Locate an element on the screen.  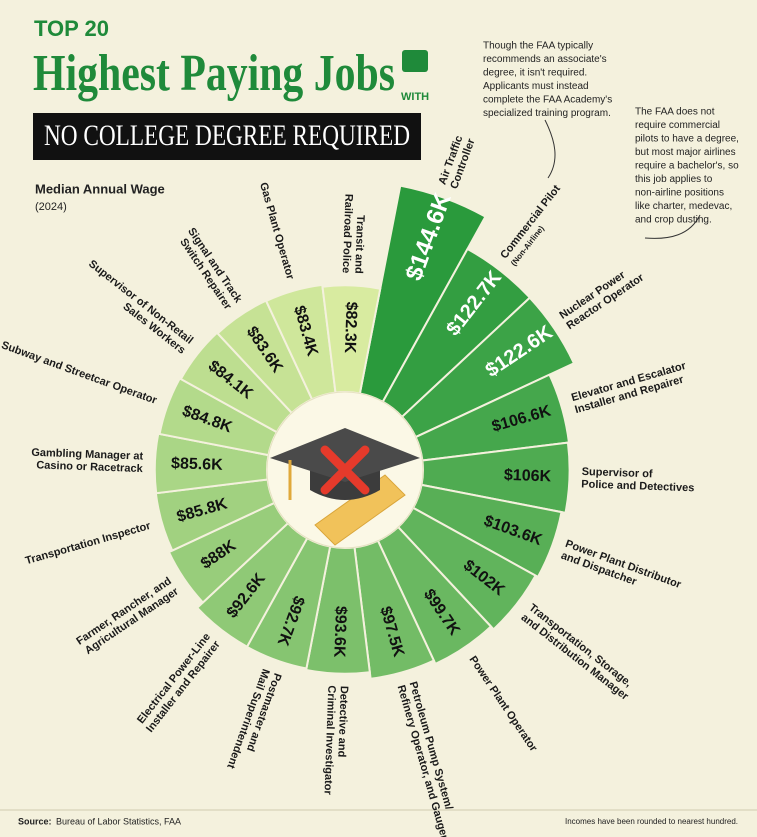
category-line: Criminal Investigator is located at coordinates (329, 740).